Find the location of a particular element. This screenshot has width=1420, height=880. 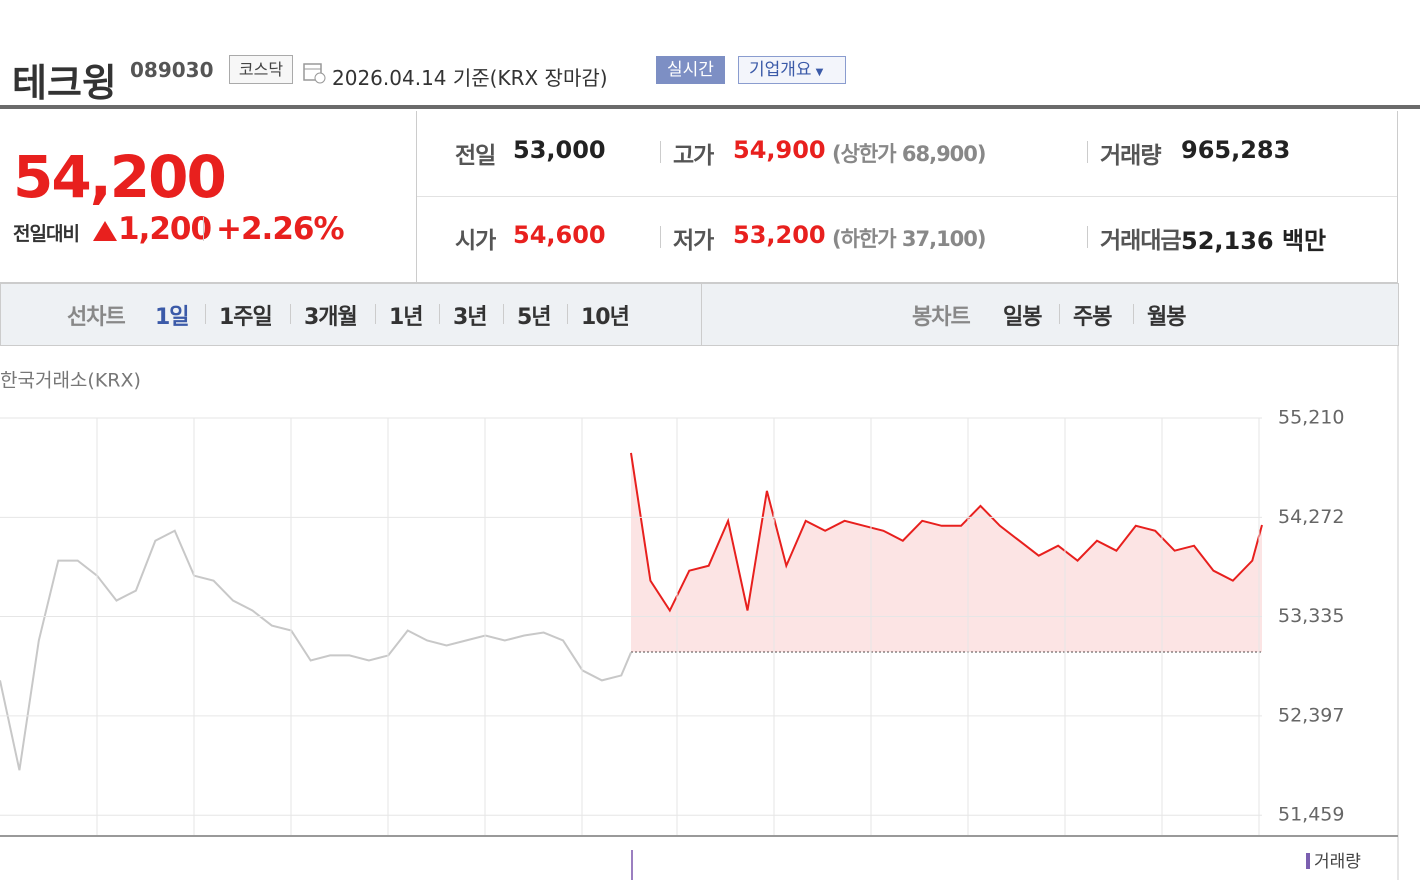

stat-label: 저가 is located at coordinates (693, 241).